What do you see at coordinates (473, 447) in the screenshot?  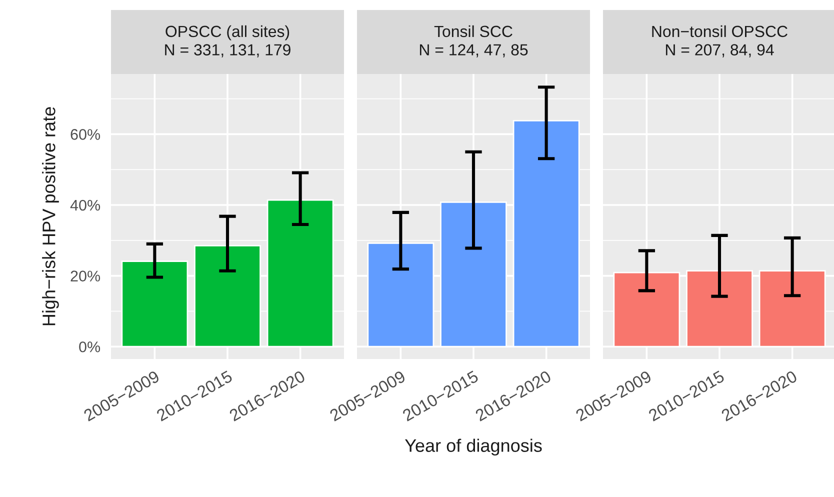 I see `x-axis-title: Year of diagnosis` at bounding box center [473, 447].